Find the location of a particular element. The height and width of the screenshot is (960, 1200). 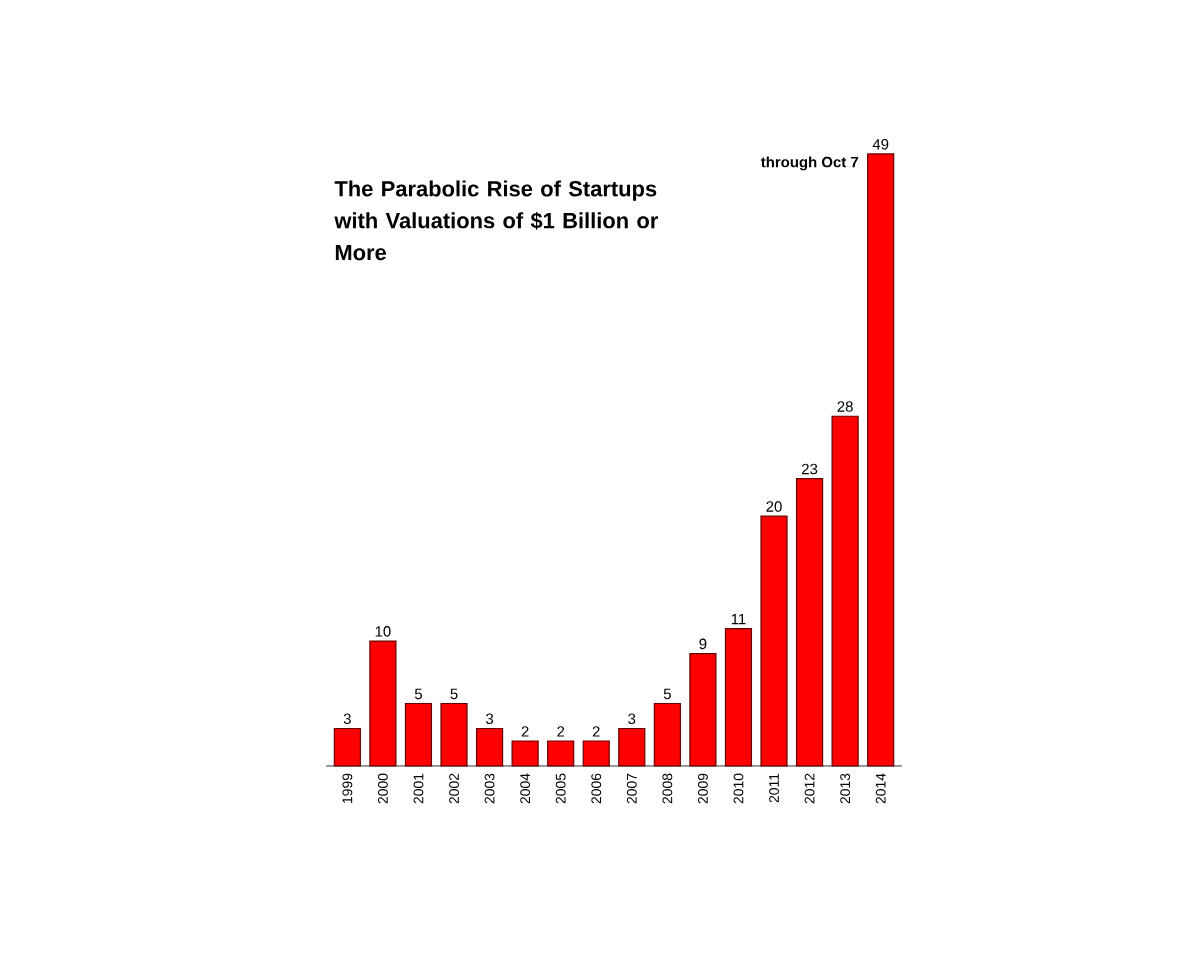

text: The Parabolic Rise of Startups with Valuations of $1 Billion or More is located at coordinates (496, 220).